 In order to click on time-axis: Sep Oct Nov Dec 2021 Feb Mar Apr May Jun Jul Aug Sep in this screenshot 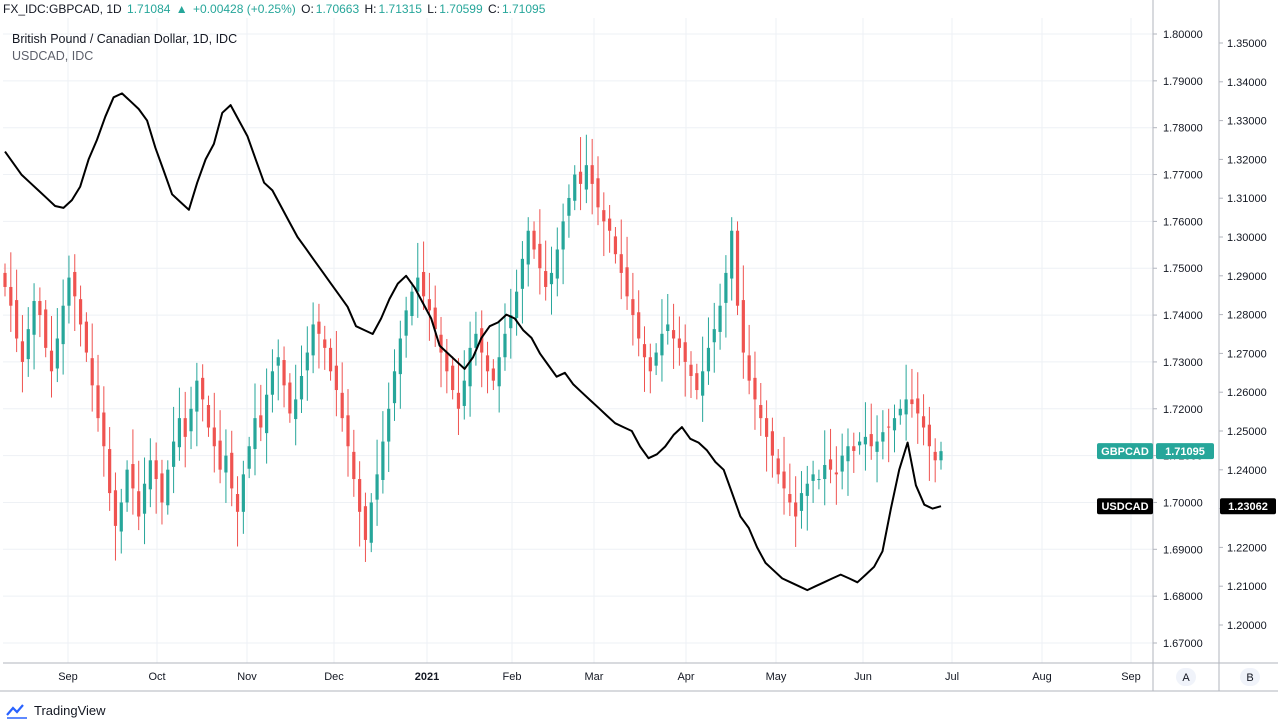, I will do `click(599, 677)`.